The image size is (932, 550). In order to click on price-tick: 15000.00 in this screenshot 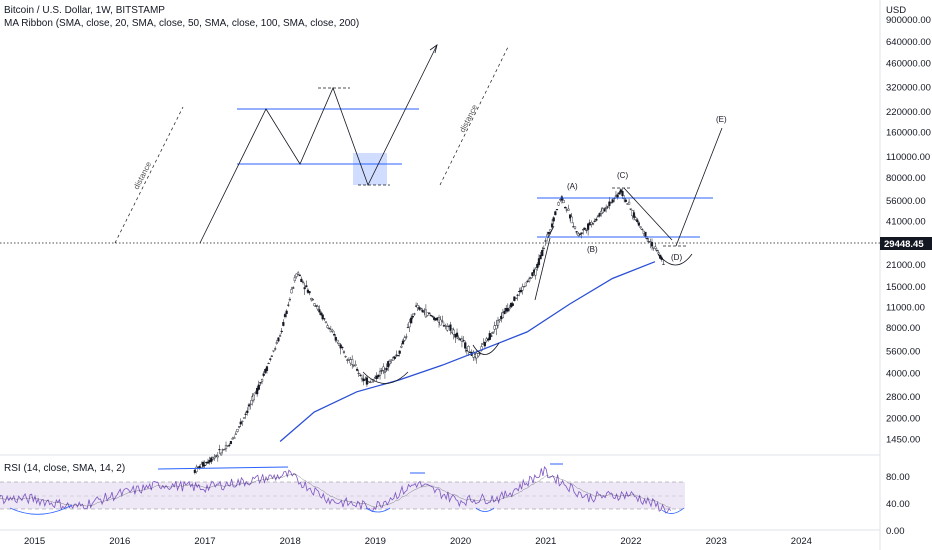, I will do `click(906, 287)`.